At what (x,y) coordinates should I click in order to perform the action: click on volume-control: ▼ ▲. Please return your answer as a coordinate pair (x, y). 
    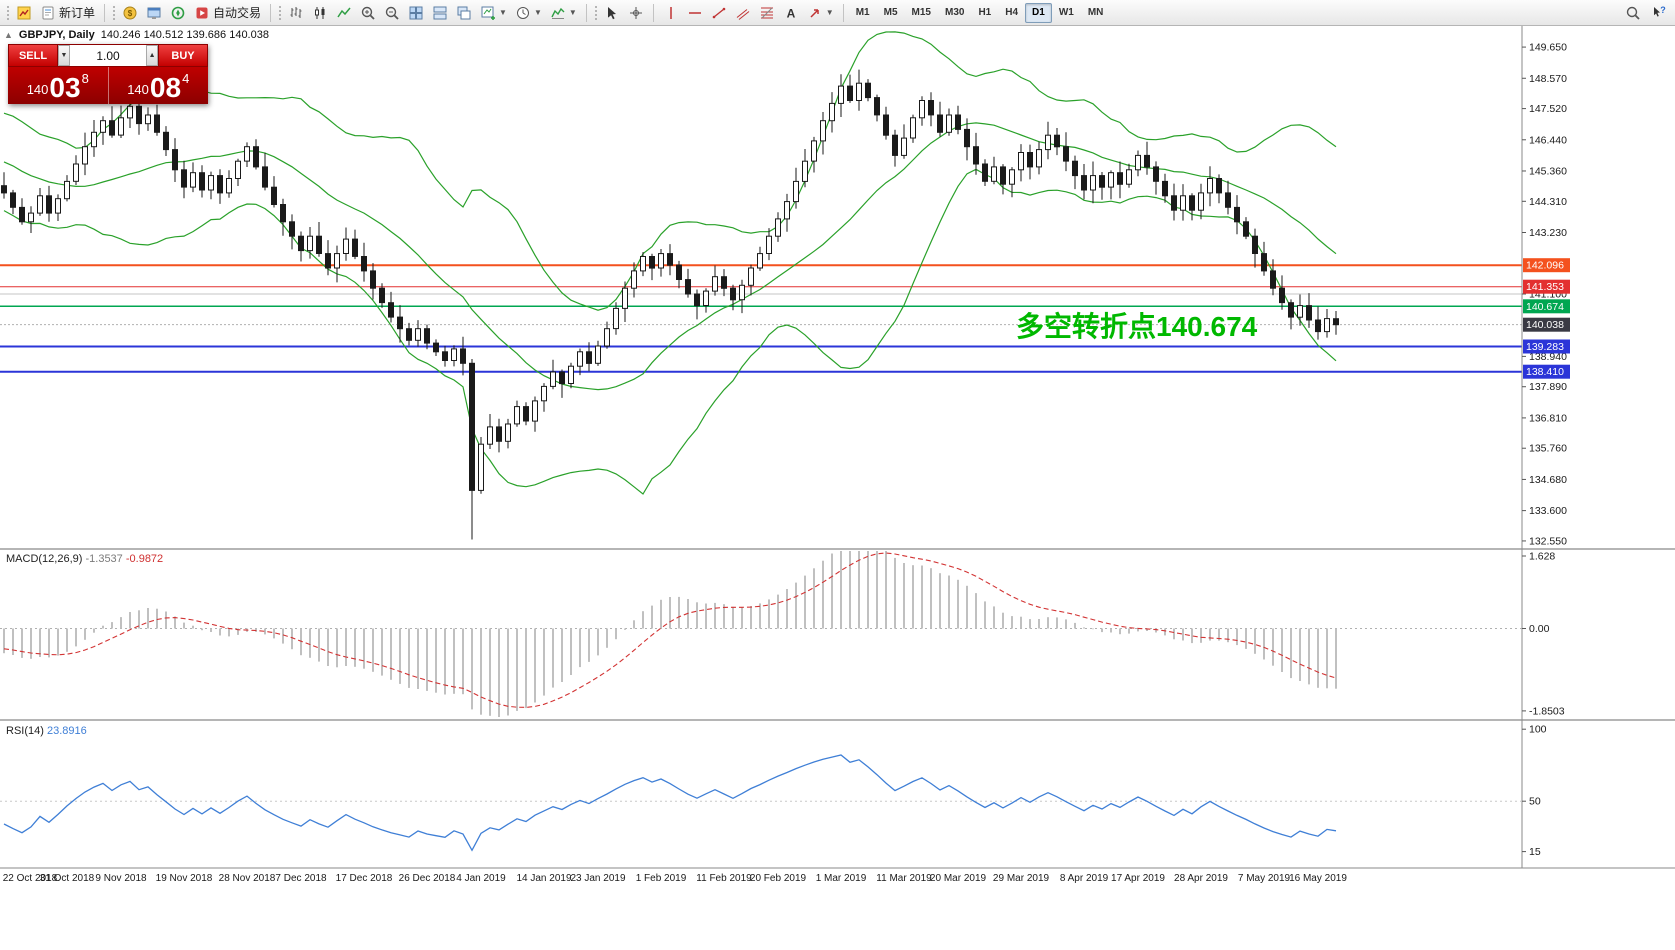
    Looking at the image, I should click on (108, 55).